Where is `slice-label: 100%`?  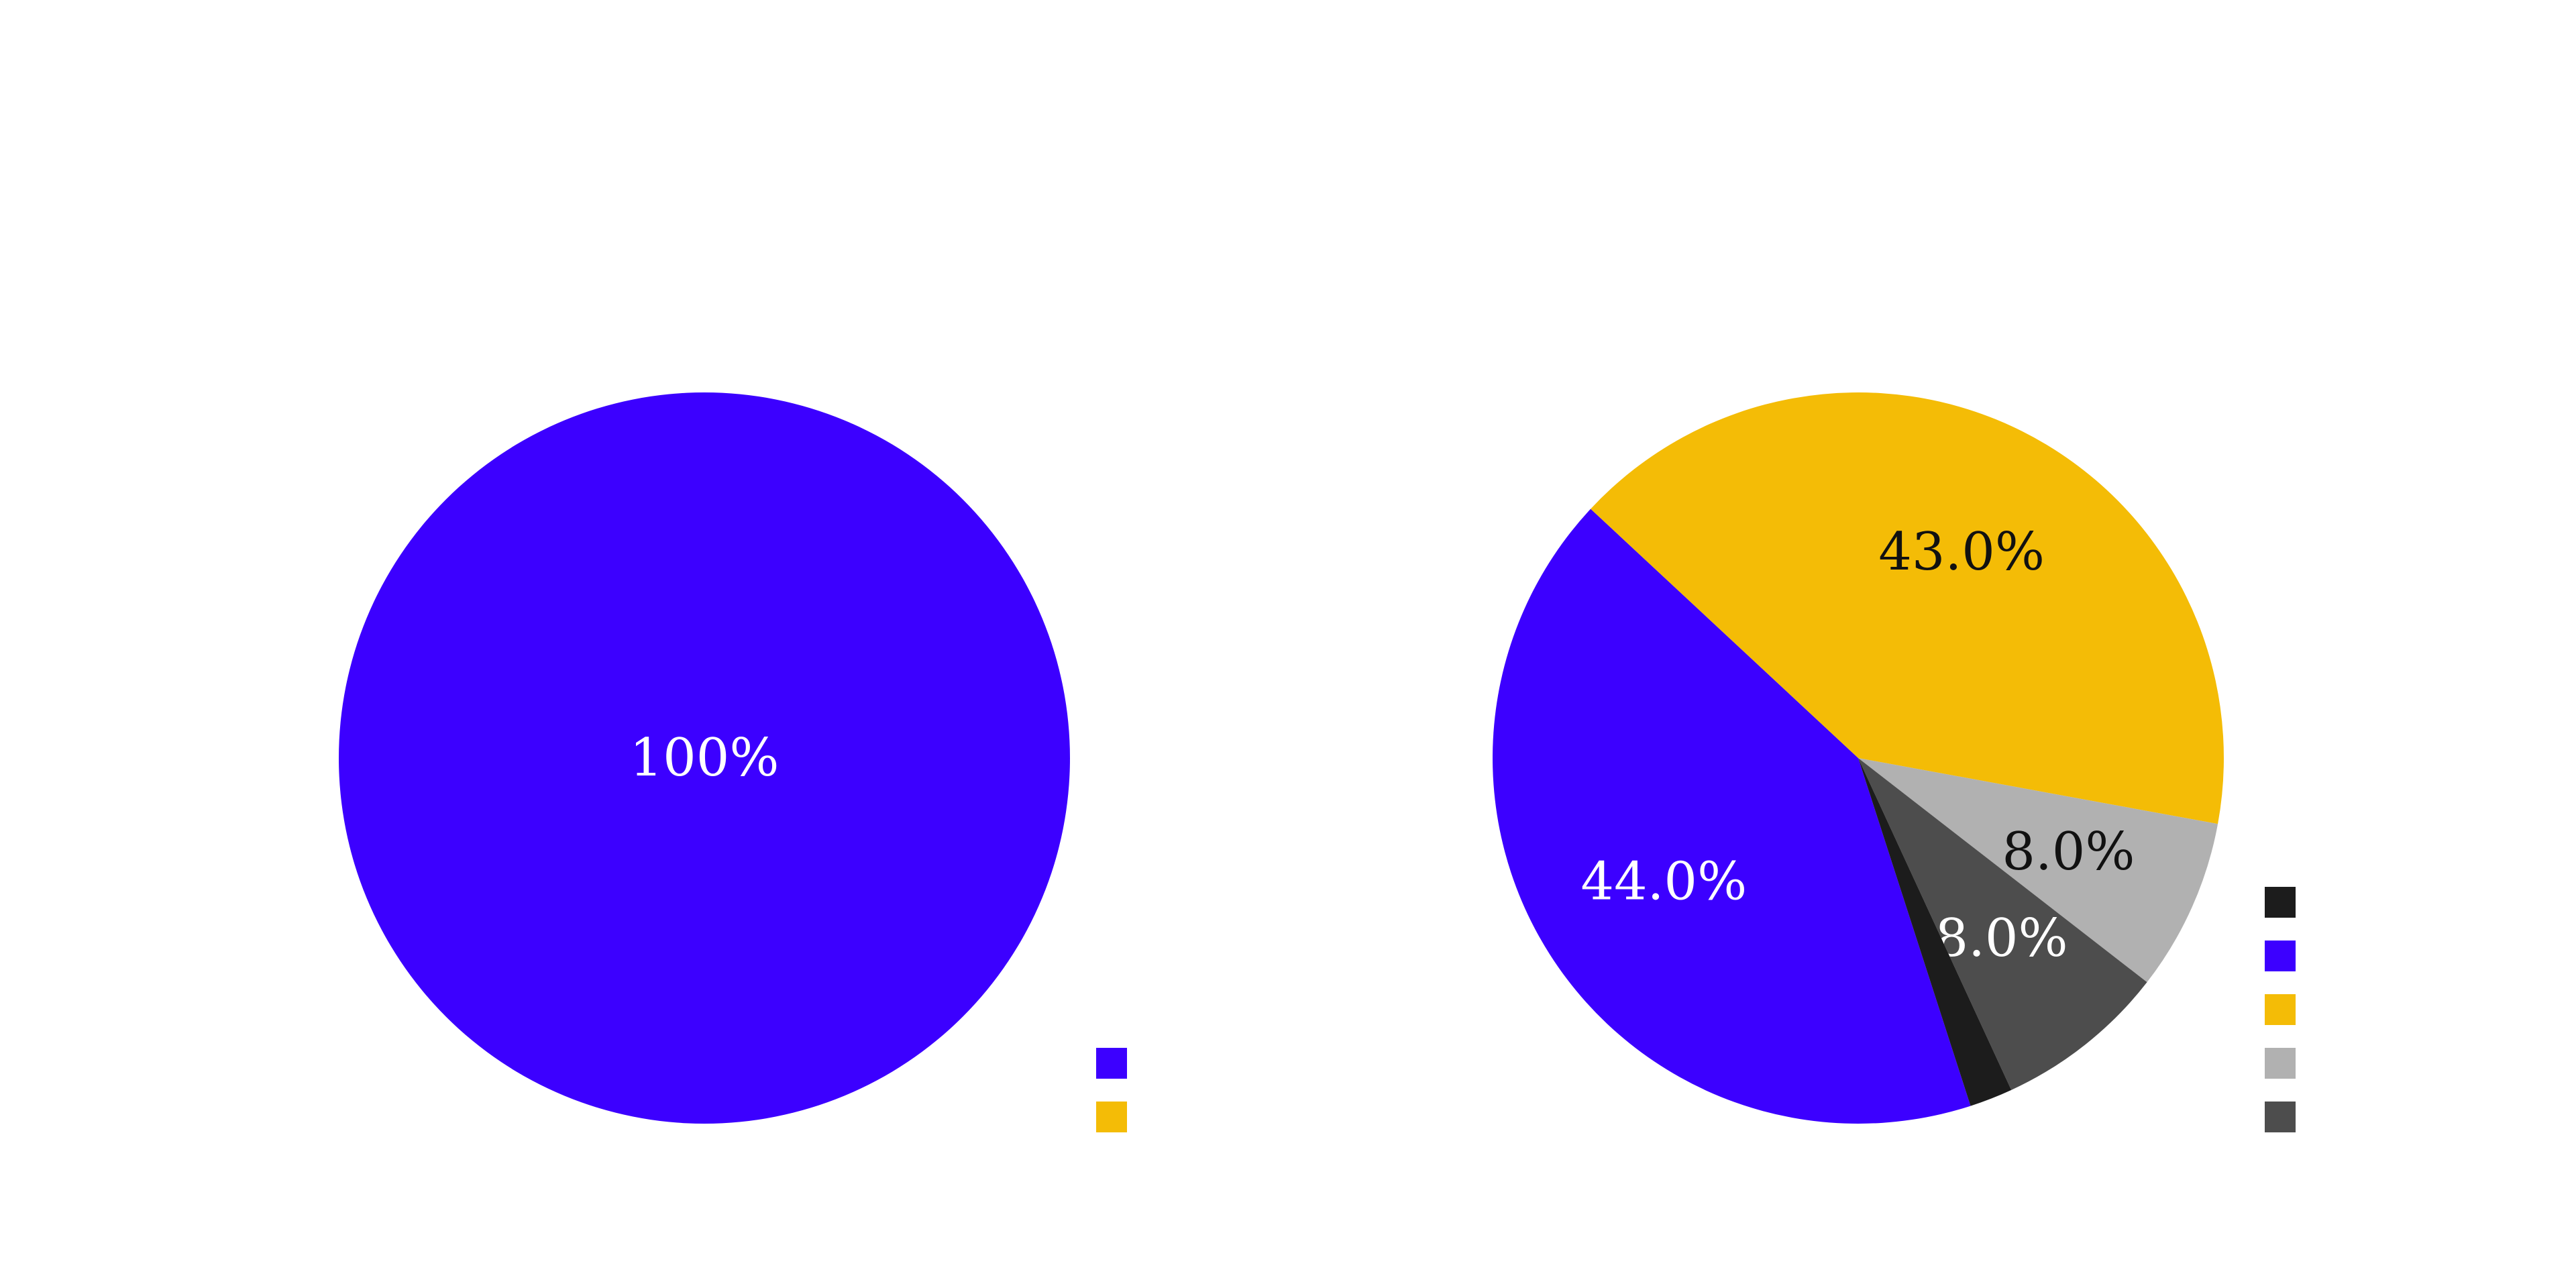
slice-label: 100% is located at coordinates (705, 758).